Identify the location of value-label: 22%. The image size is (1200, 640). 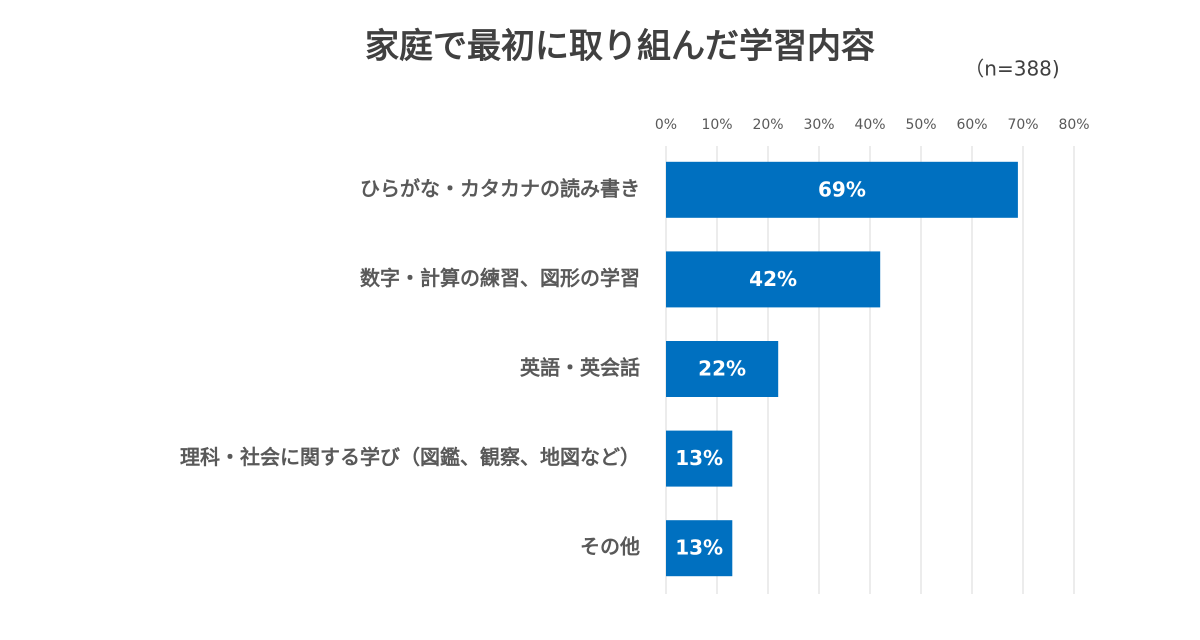
(722, 369).